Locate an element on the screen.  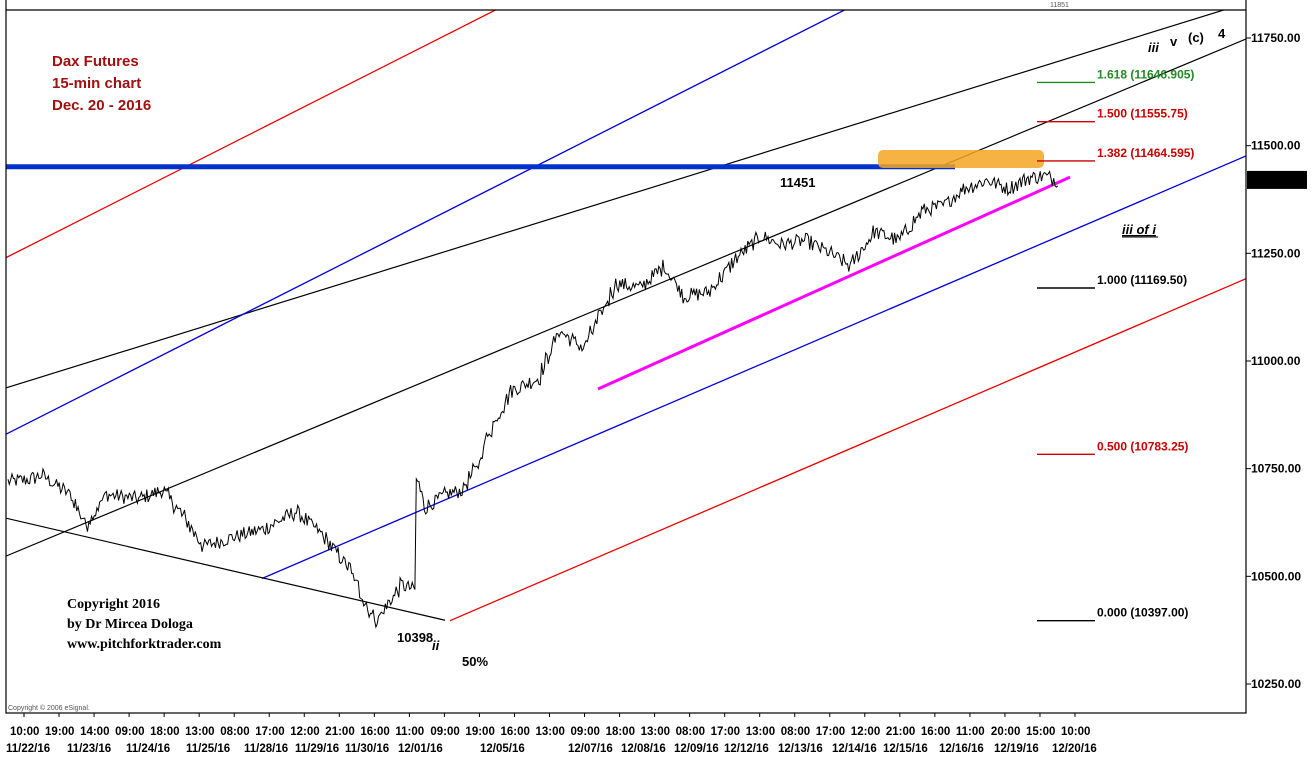
copyright-line: by Dr Mircea Dologa is located at coordinates (130, 624).